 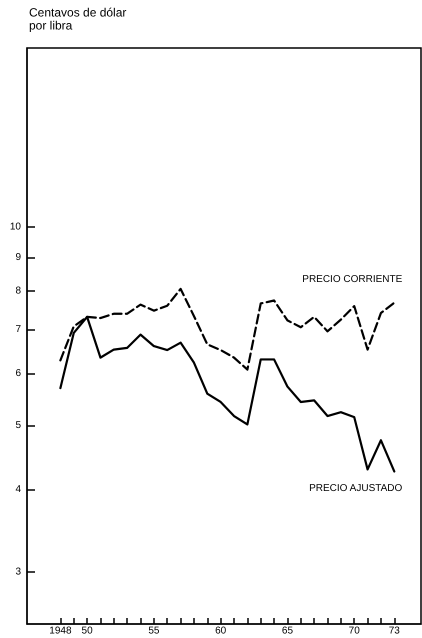 I want to click on x-tick-label: 70, so click(x=354, y=631).